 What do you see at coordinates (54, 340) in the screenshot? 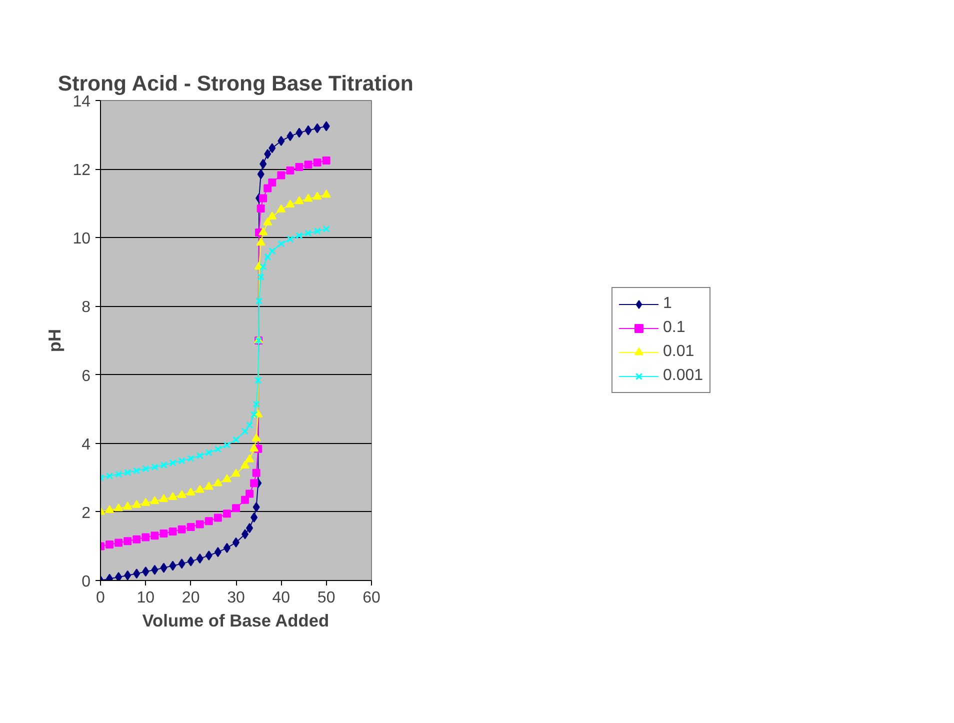
I see `y-axis-title: pH` at bounding box center [54, 340].